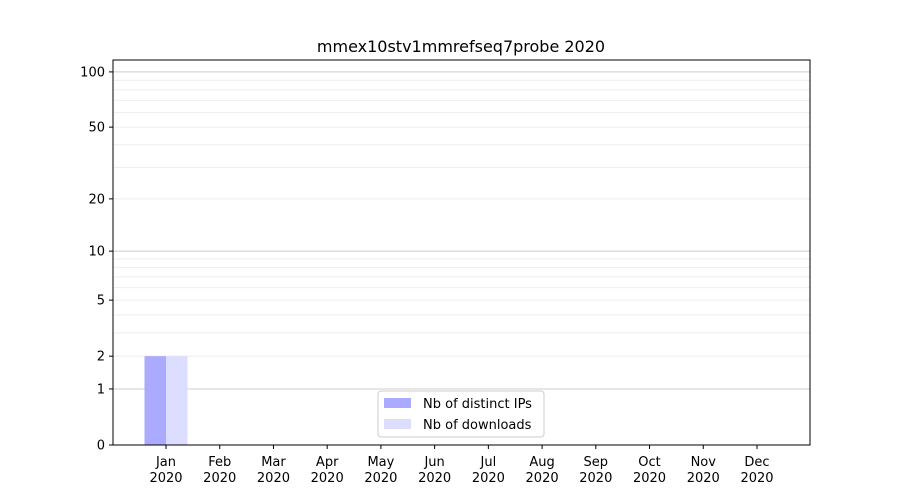 This screenshot has height=504, width=900. I want to click on y-tick-label: 20, so click(96, 199).